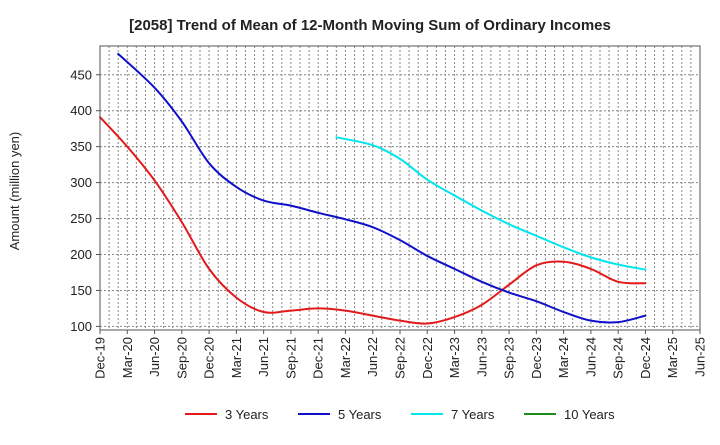 Image resolution: width=720 pixels, height=445 pixels. I want to click on y-tick-label: 300, so click(81, 182).